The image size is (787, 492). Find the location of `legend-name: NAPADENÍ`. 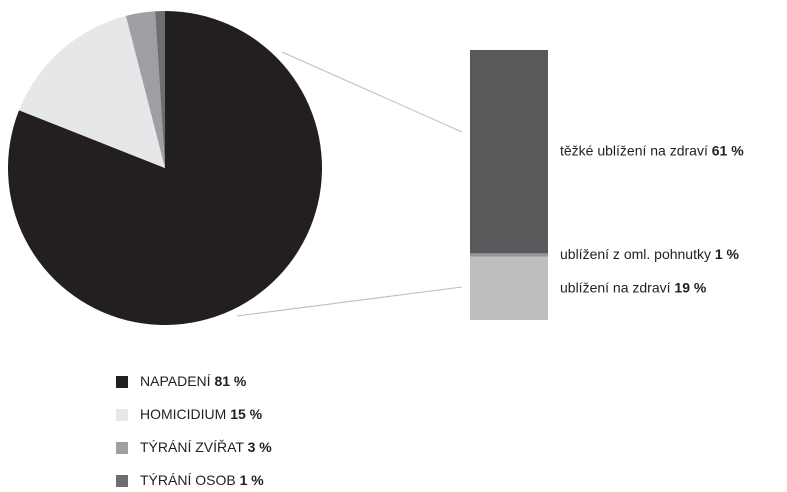

legend-name: NAPADENÍ is located at coordinates (175, 381).